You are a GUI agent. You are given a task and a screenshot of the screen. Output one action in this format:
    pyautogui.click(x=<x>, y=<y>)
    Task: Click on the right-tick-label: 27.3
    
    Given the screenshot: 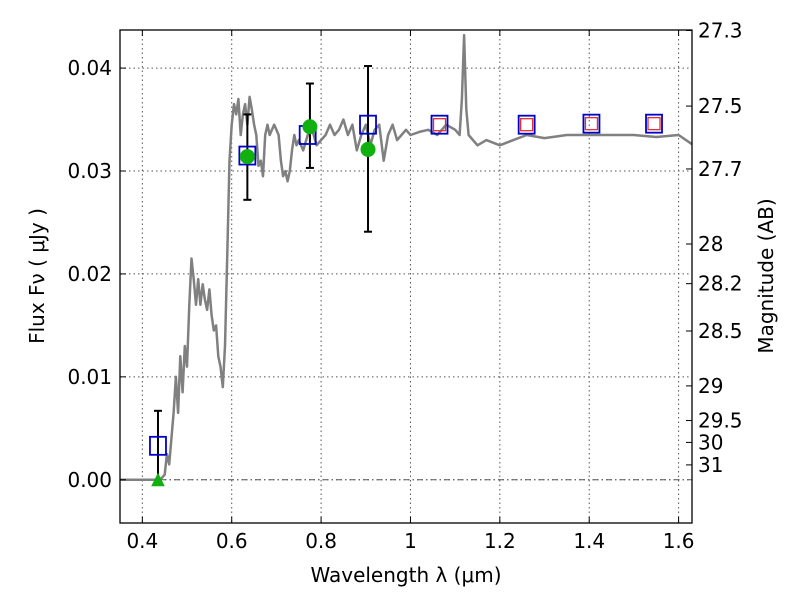 What is the action you would take?
    pyautogui.click(x=720, y=30)
    